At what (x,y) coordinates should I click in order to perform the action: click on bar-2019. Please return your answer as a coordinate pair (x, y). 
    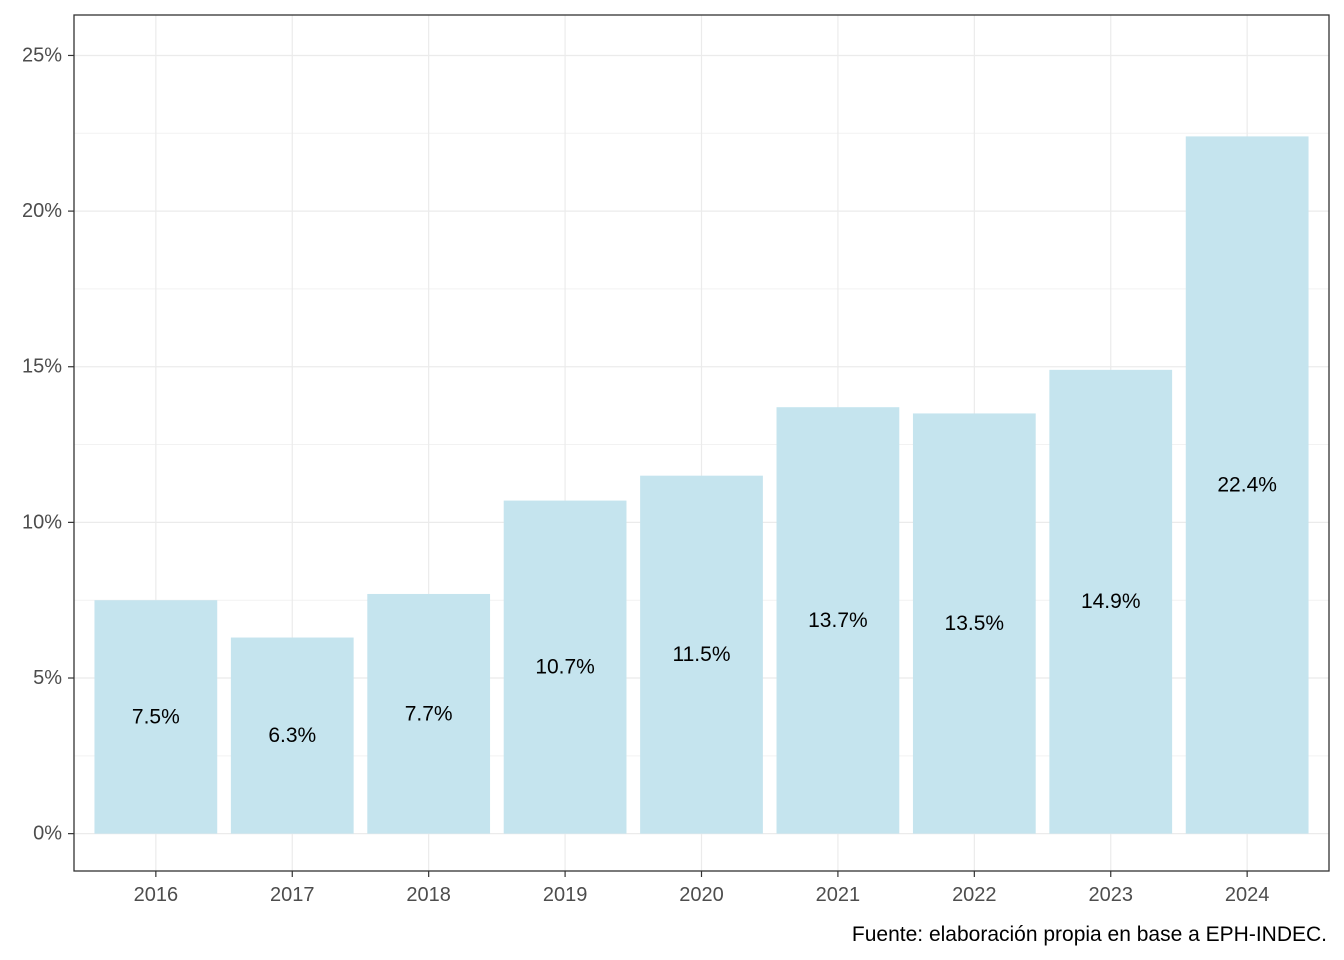
    Looking at the image, I should click on (565, 667).